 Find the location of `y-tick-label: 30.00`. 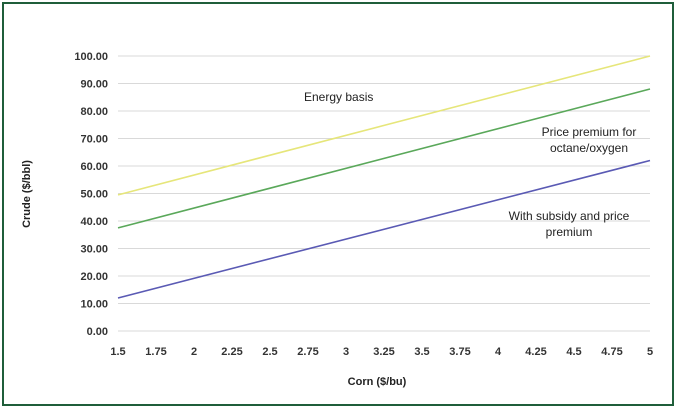

y-tick-label: 30.00 is located at coordinates (94, 250).